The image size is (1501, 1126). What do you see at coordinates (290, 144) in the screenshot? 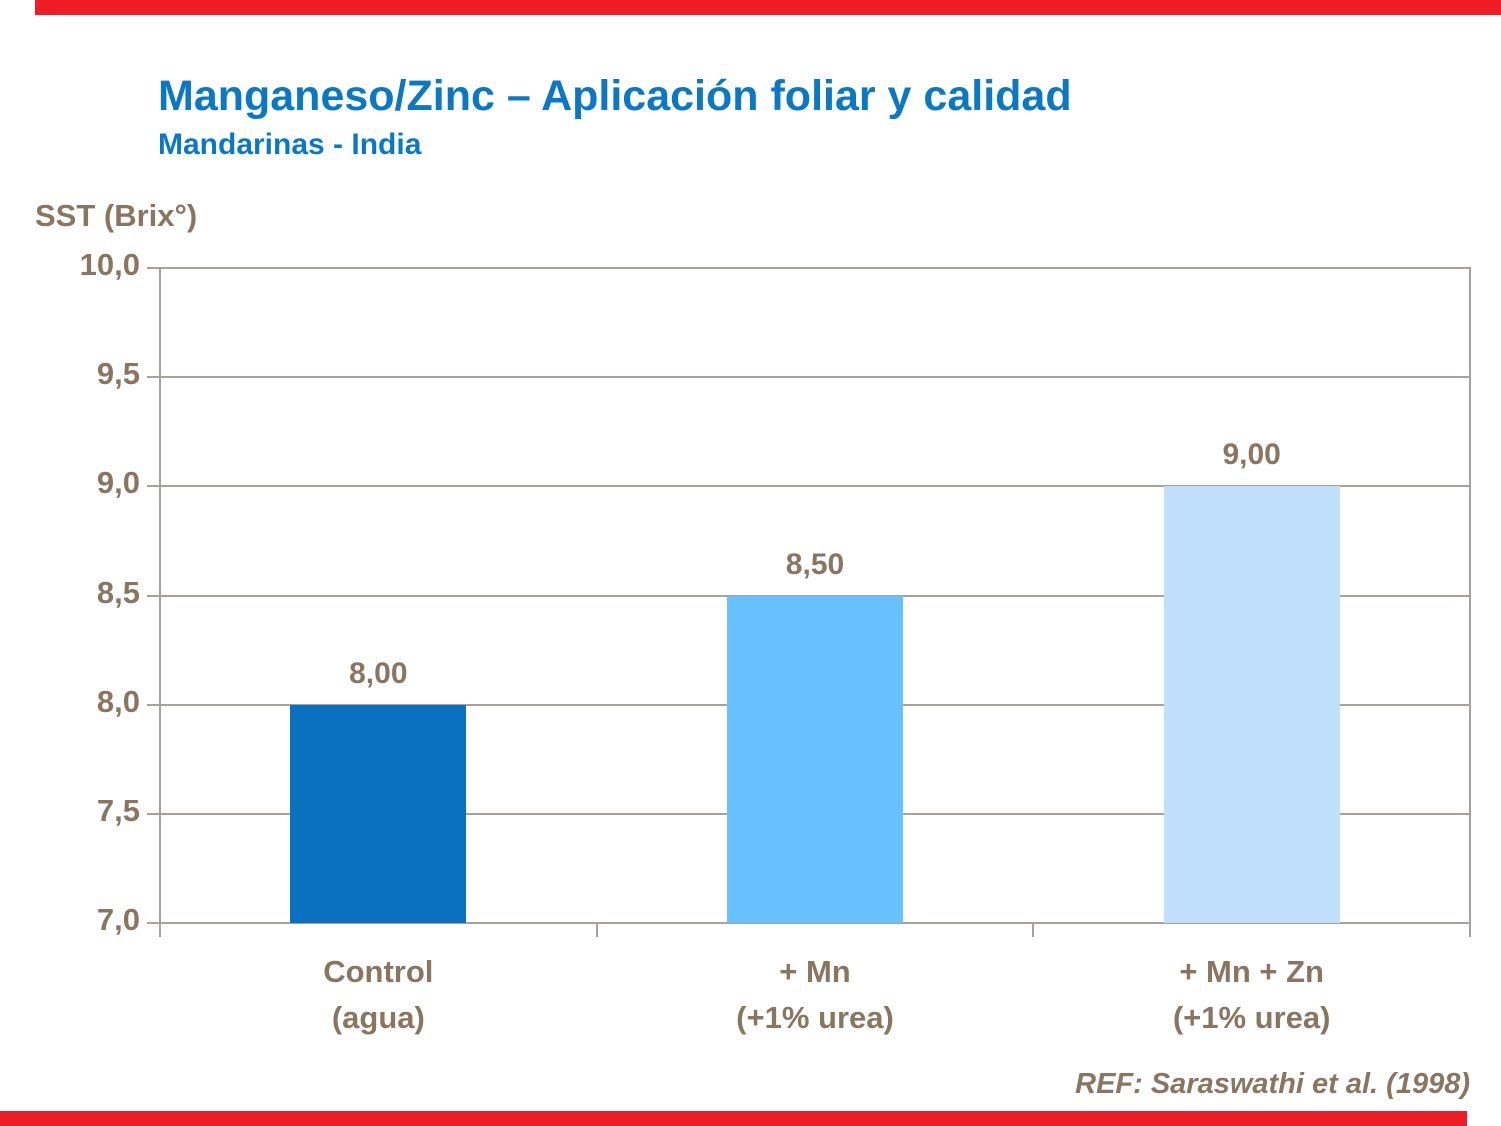
I see `page-subtitle: Mandarinas - India` at bounding box center [290, 144].